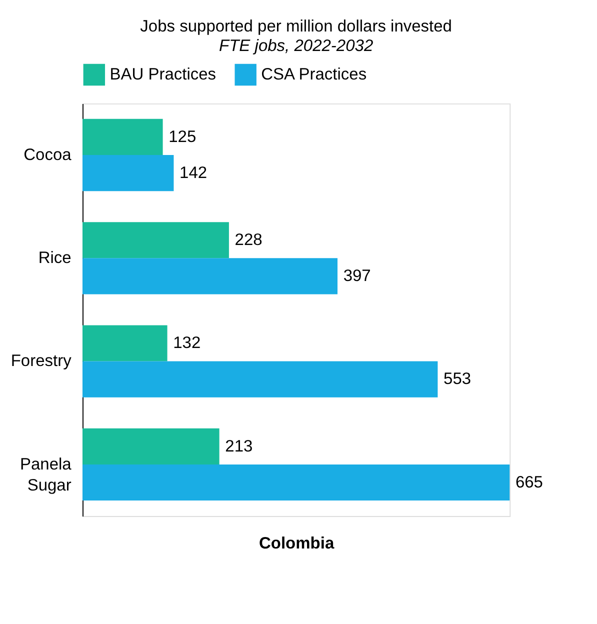 This screenshot has height=624, width=597. I want to click on data-label: 142, so click(194, 173).